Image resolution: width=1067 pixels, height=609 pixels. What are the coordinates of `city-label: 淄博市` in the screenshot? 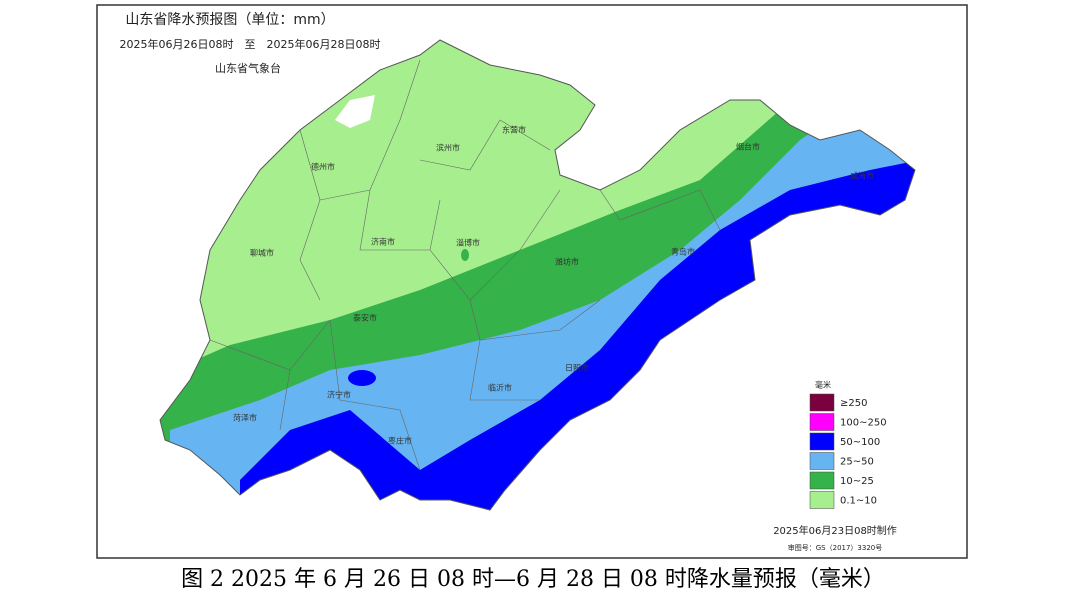 It's located at (468, 243).